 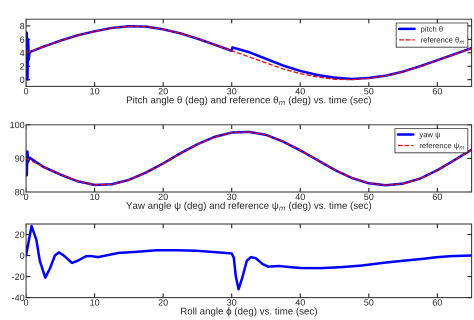 I want to click on x-axis-title: Yaw angle ψ (deg) and reference ψ$_{m}$ (deg) vs. time (sec), so click(x=249, y=206).